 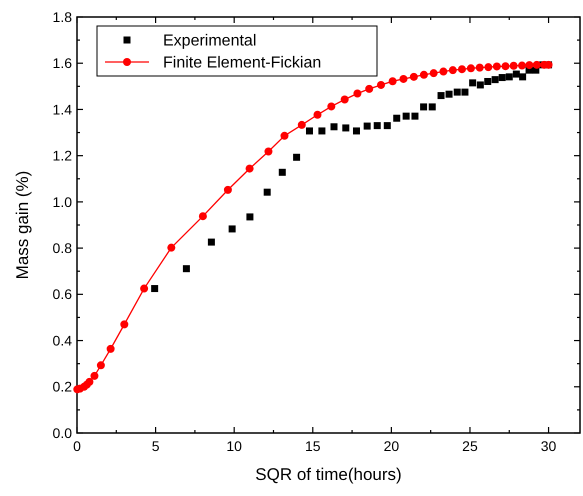 What do you see at coordinates (62, 202) in the screenshot?
I see `y-tick-label: 1.0` at bounding box center [62, 202].